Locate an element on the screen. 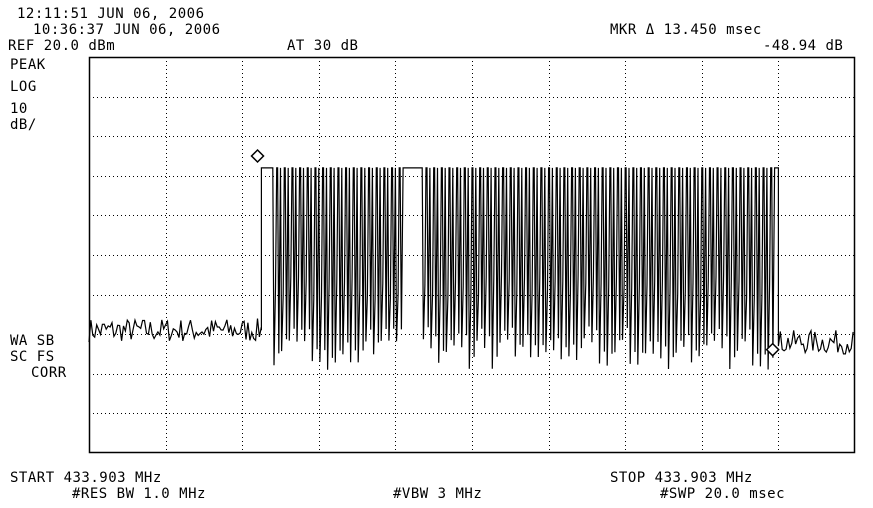  corr-label: CORR is located at coordinates (49, 373).